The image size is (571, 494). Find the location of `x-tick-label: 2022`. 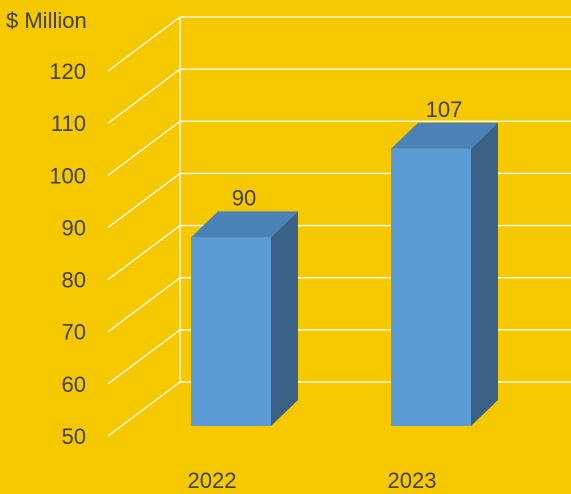

x-tick-label: 2022 is located at coordinates (212, 480).